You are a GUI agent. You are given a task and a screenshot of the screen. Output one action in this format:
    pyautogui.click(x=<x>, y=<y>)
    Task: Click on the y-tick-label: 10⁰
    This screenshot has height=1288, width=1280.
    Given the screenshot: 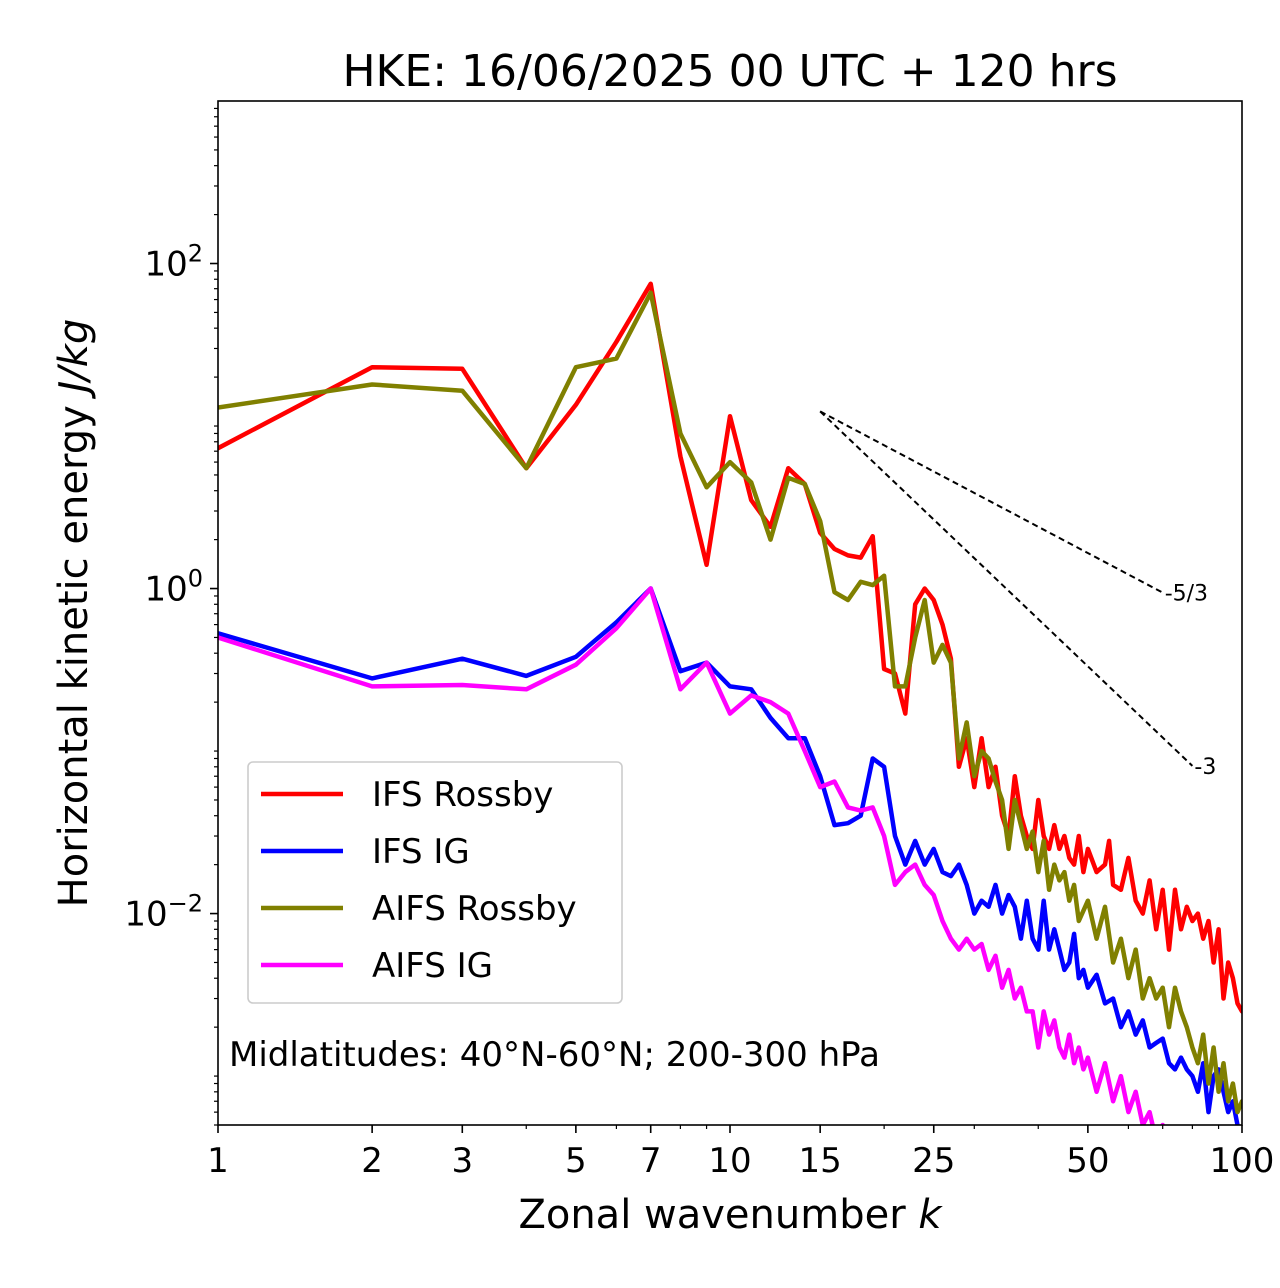 What is the action you would take?
    pyautogui.click(x=173, y=587)
    